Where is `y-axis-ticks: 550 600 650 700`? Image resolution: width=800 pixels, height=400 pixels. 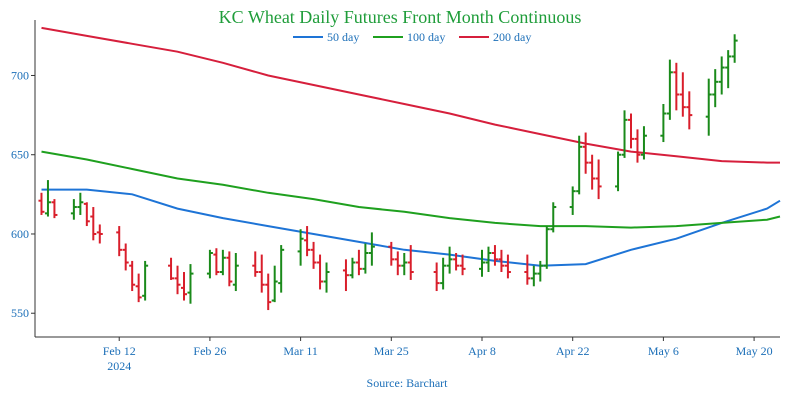 y-axis-ticks: 550 600 650 700 is located at coordinates (23, 194).